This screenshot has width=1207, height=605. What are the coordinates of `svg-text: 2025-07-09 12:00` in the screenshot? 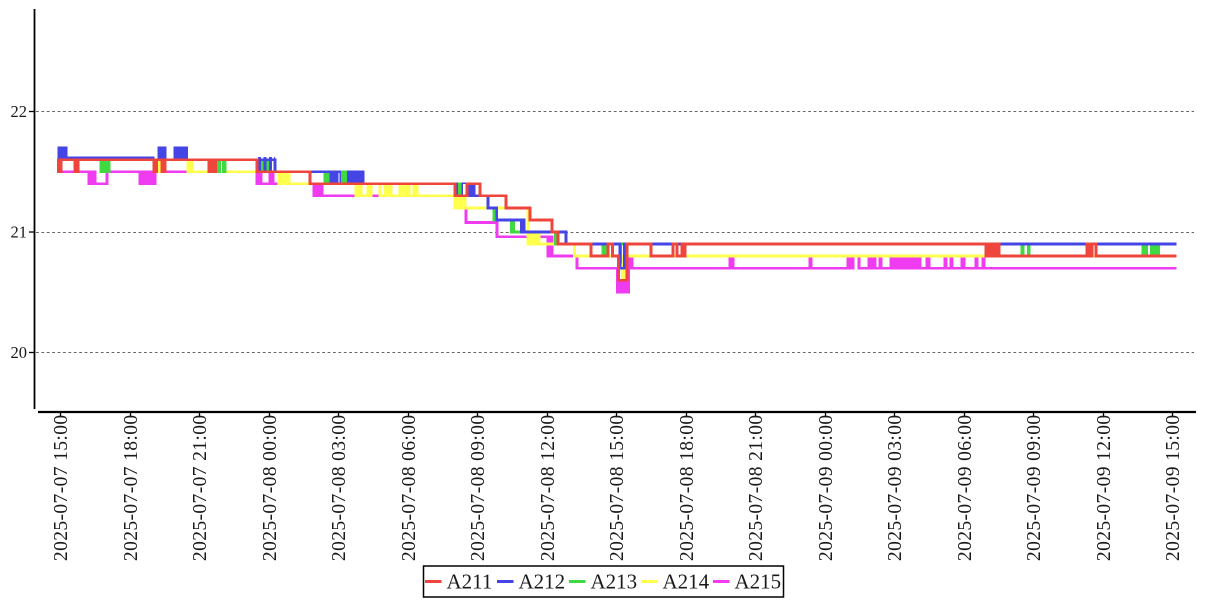 It's located at (1104, 488).